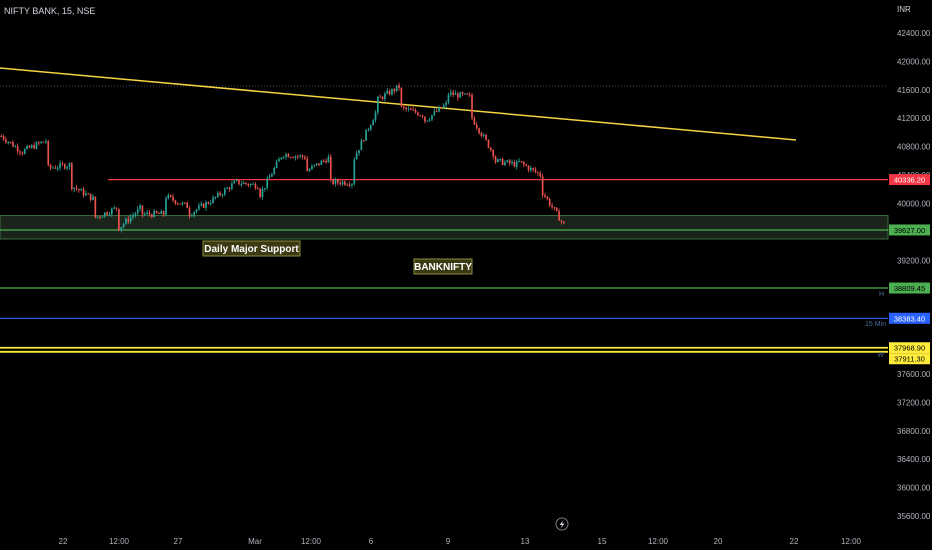 The image size is (932, 550). I want to click on time-tick-label: 9, so click(448, 541).